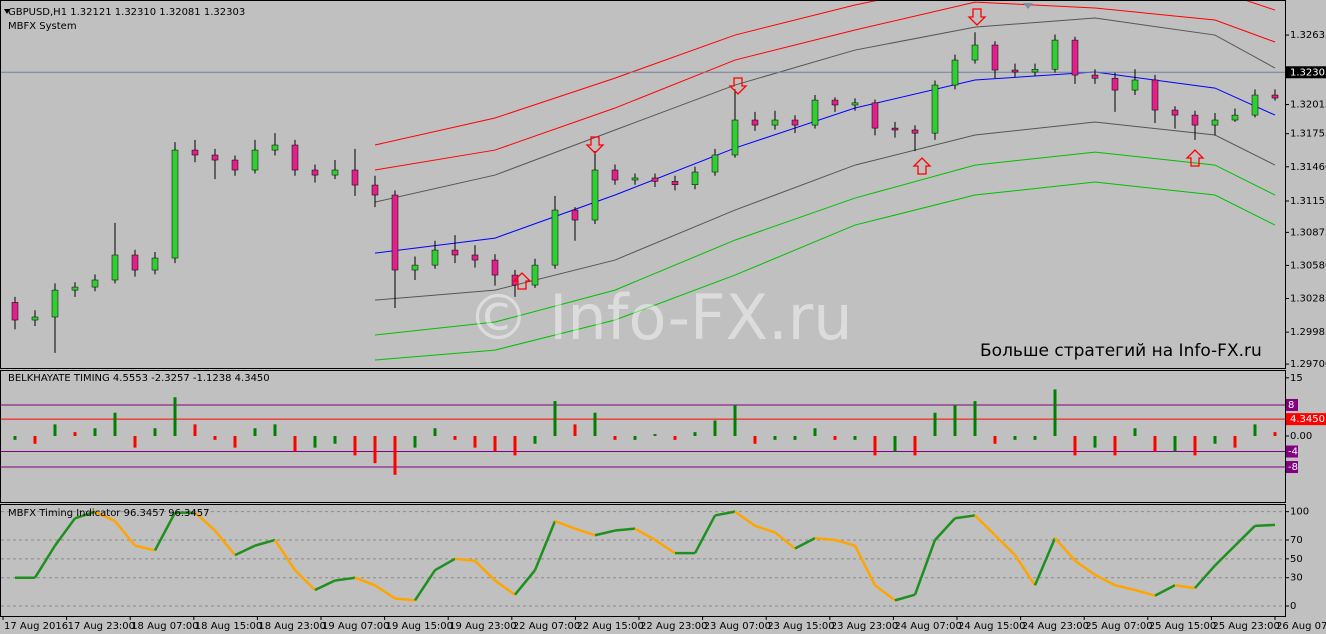 Image resolution: width=1326 pixels, height=634 pixels. Describe the element at coordinates (864, 626) in the screenshot. I see `x-tick-label: 23 Aug 23:00` at that location.